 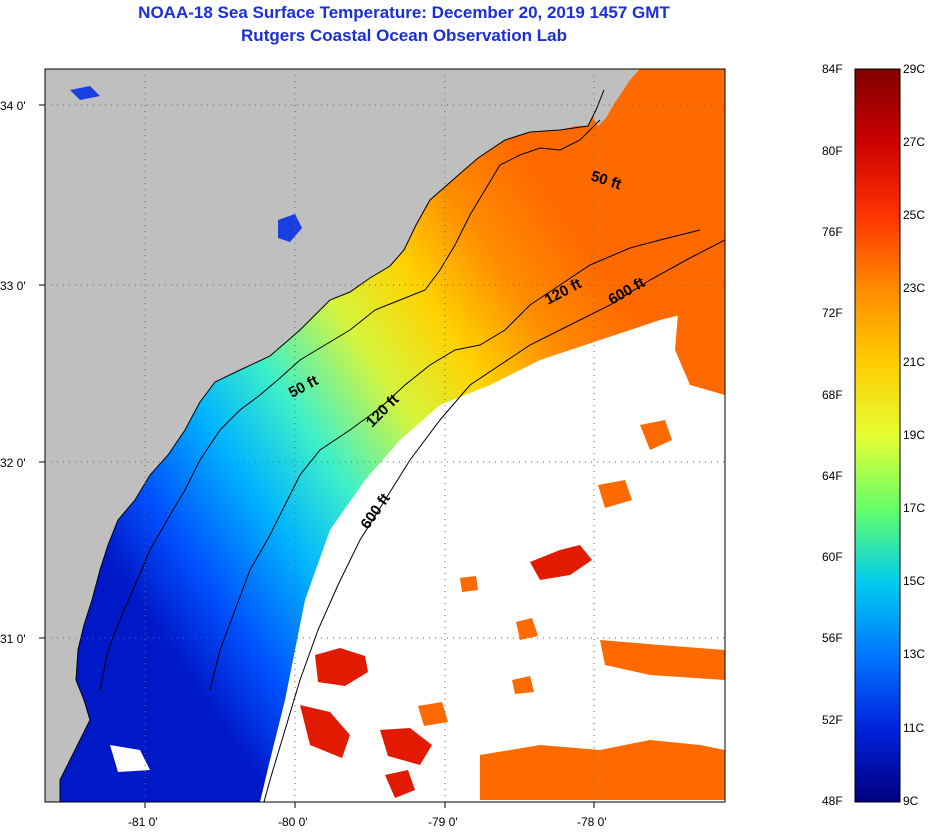 I want to click on colorbar-f-label: 56F, so click(x=832, y=638).